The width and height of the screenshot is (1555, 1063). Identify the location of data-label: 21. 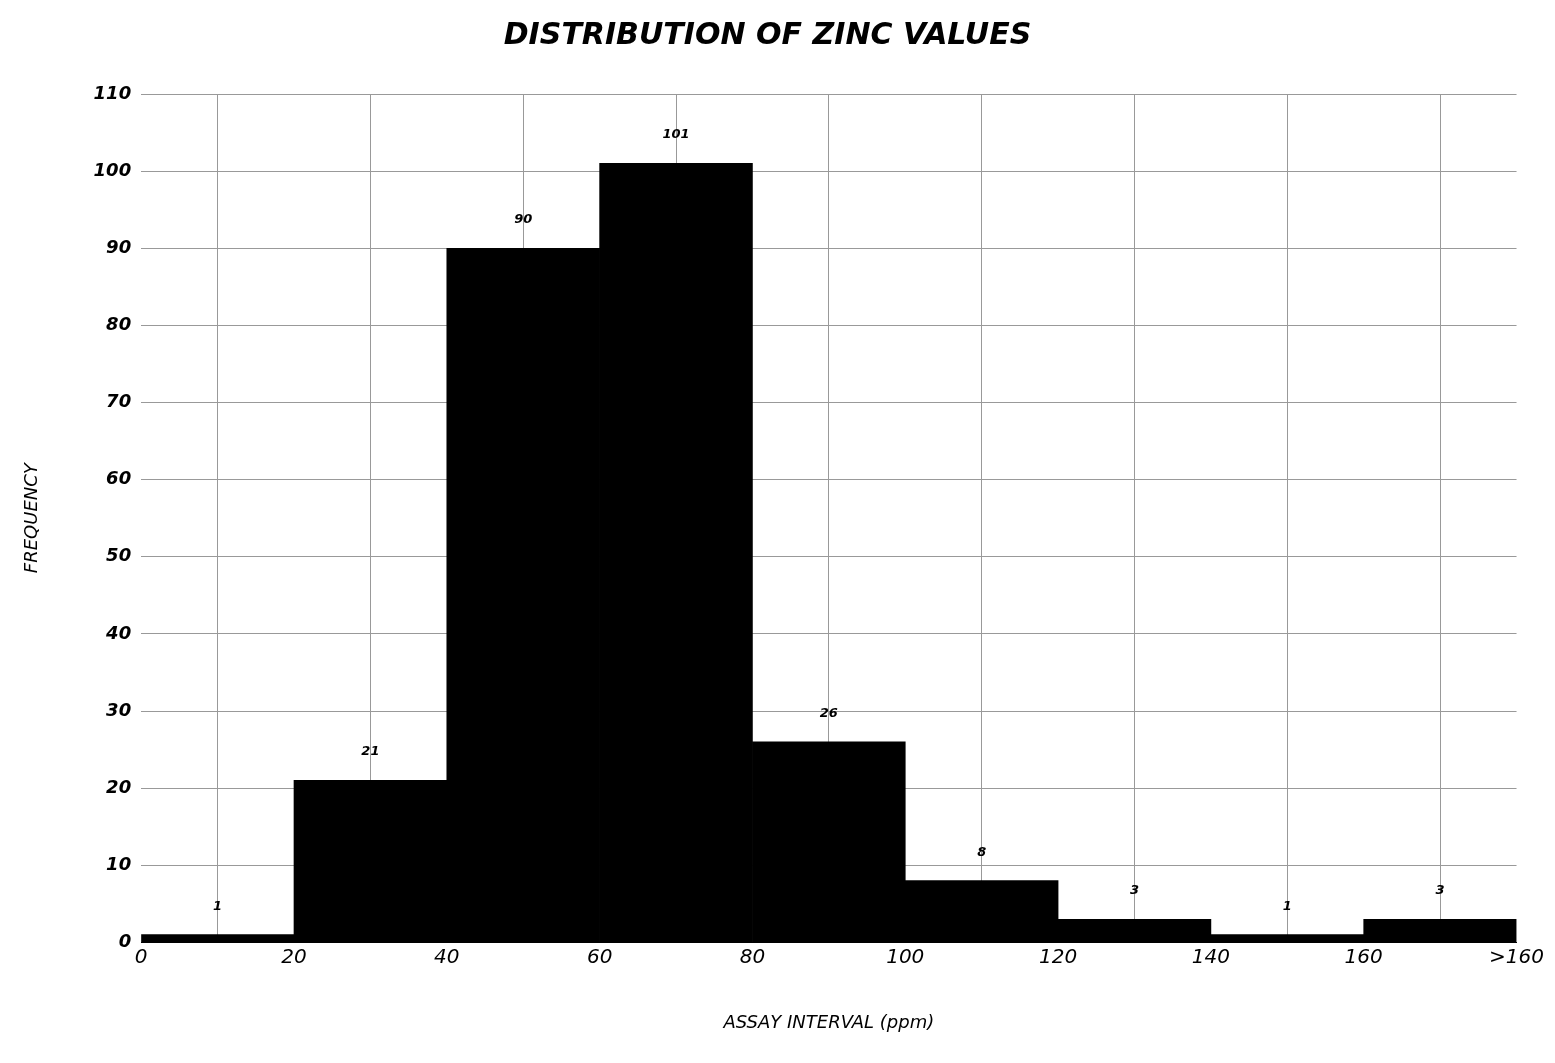
(370, 751).